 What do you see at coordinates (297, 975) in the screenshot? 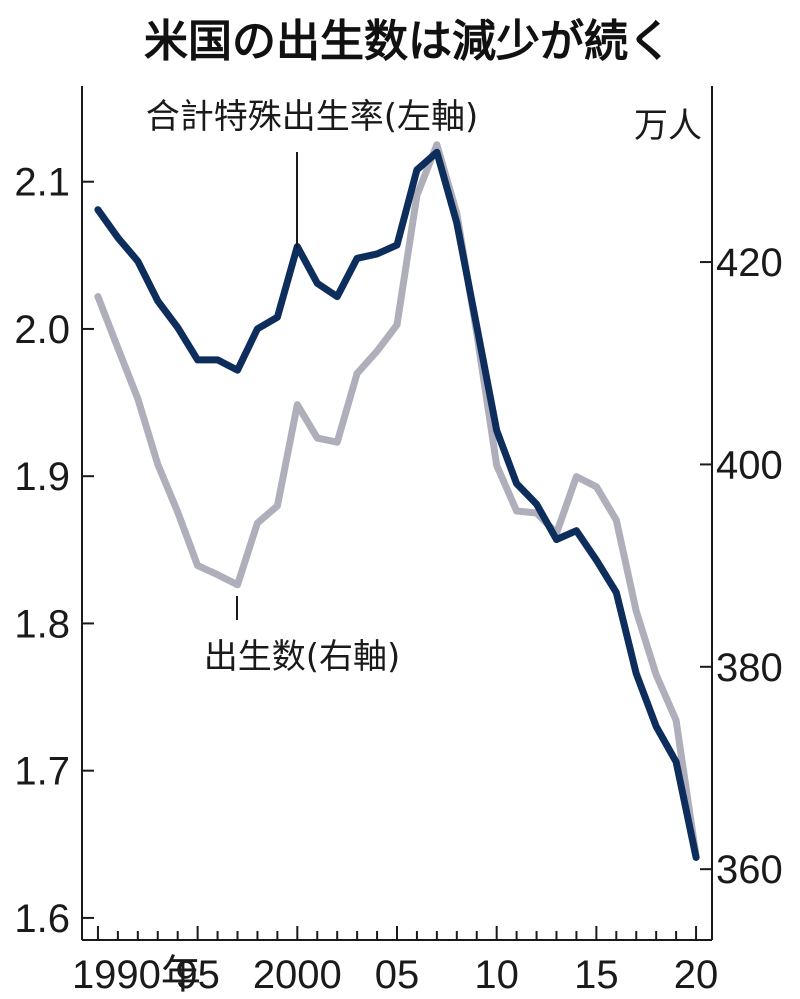
I see `x-tick-label: 2000` at bounding box center [297, 975].